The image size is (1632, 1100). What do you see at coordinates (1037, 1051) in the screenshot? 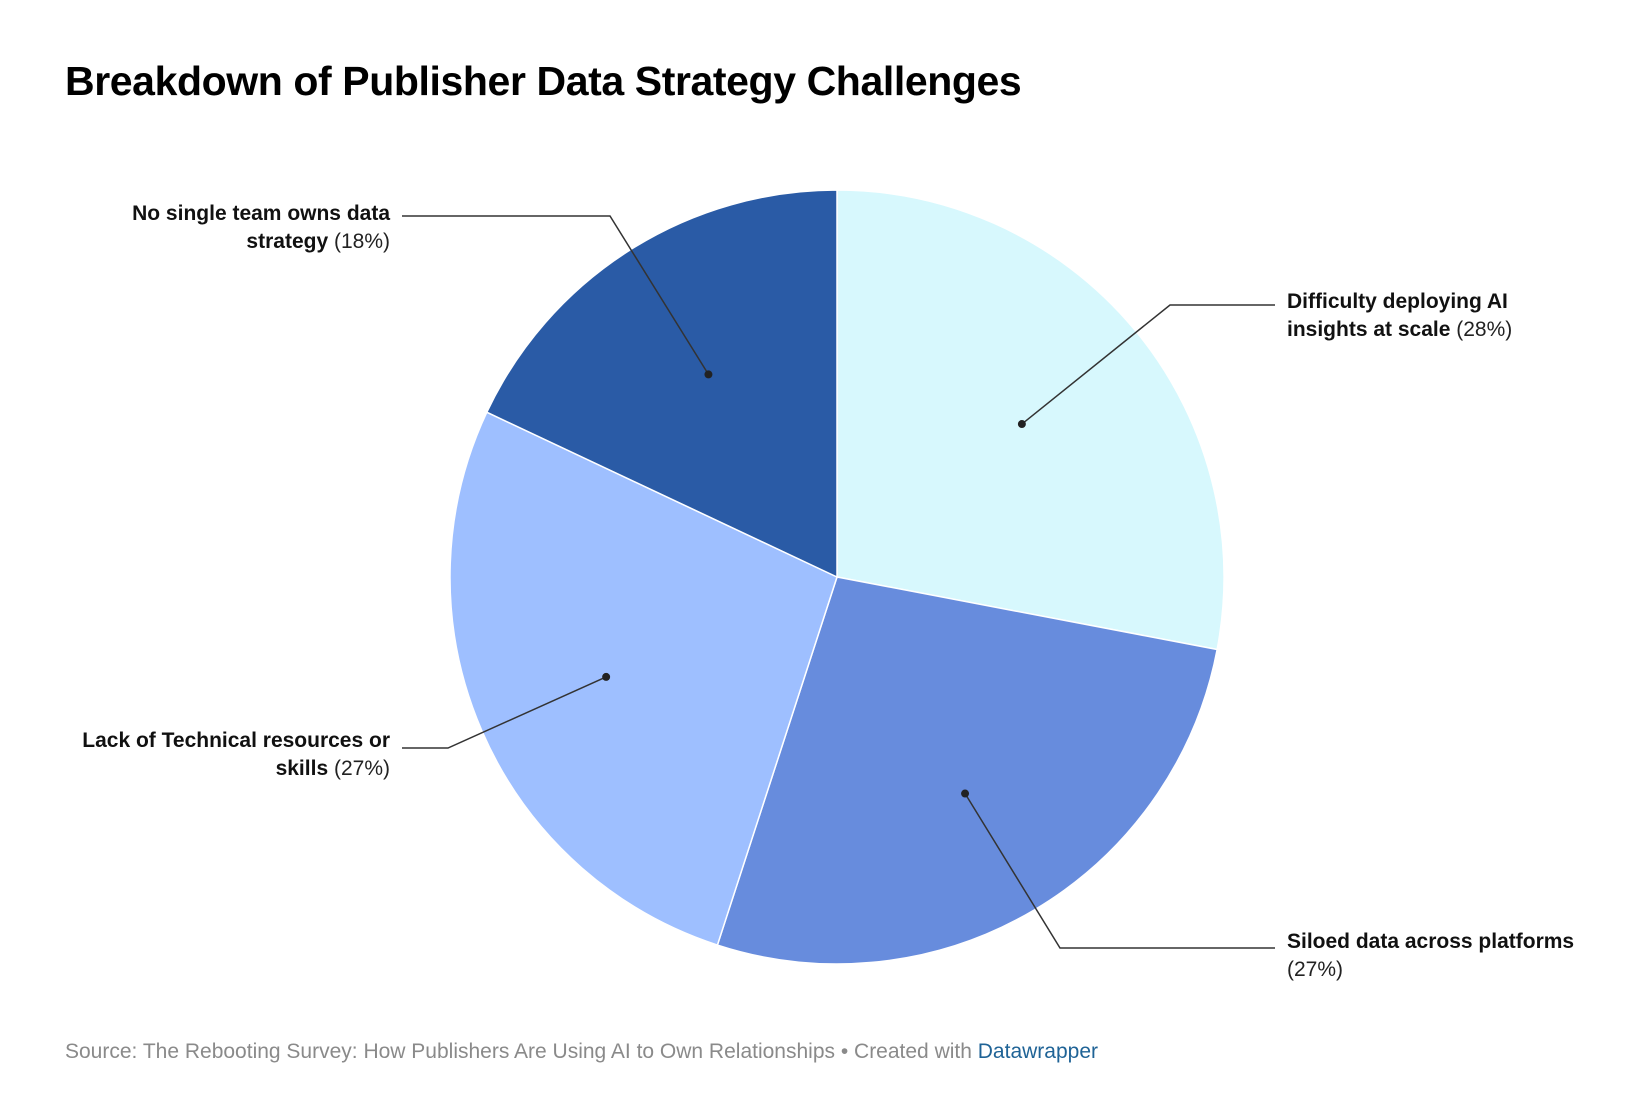
I see `datawrapper-link: Datawrapper` at bounding box center [1037, 1051].